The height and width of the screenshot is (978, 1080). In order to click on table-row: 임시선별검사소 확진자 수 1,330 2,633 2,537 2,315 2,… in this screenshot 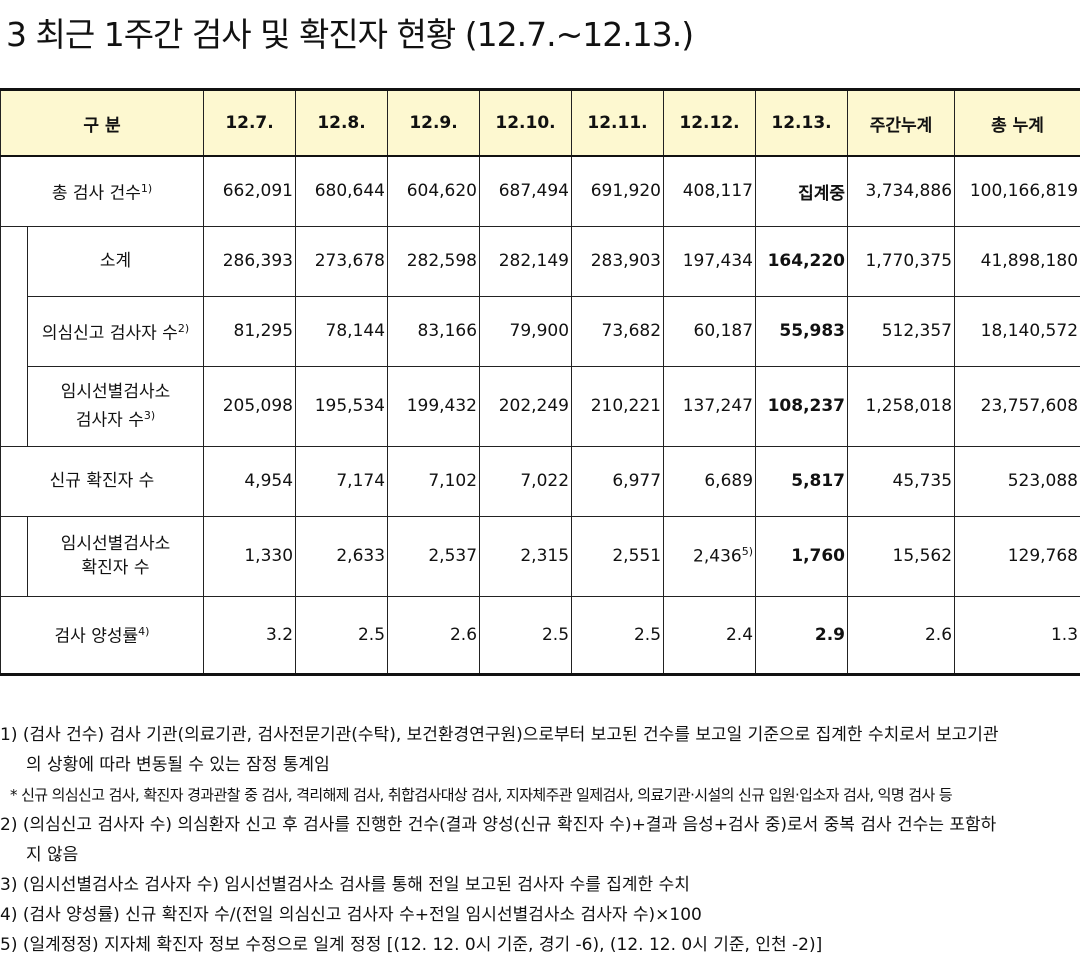, I will do `click(540, 556)`.